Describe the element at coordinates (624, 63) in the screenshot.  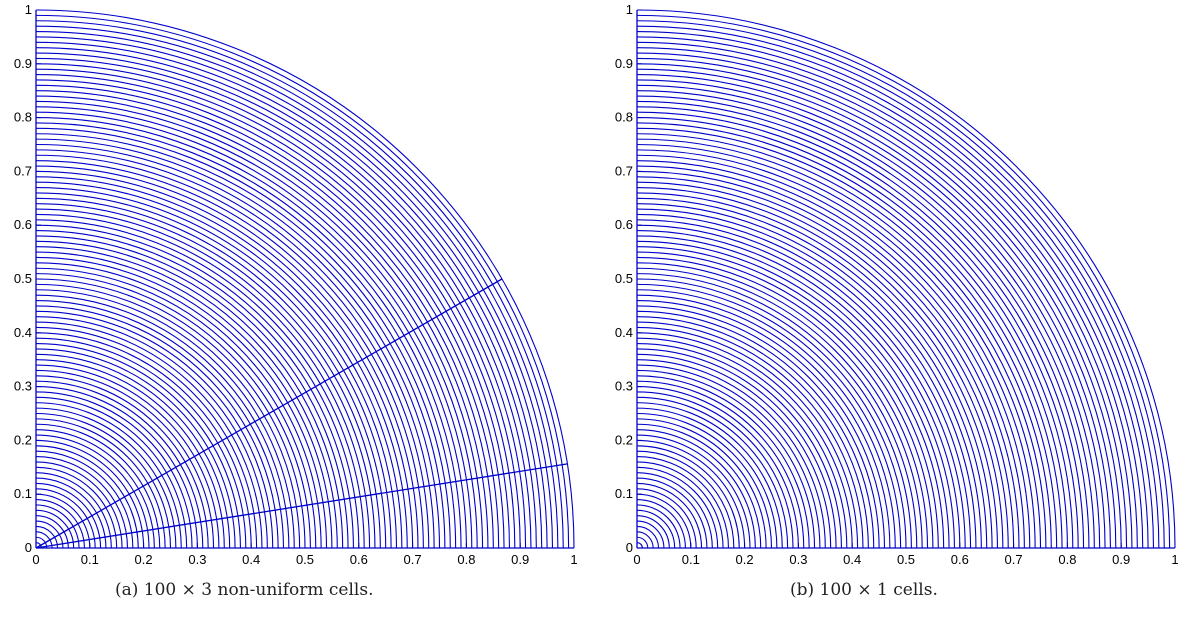
I see `y-tick-label: 0.9` at that location.